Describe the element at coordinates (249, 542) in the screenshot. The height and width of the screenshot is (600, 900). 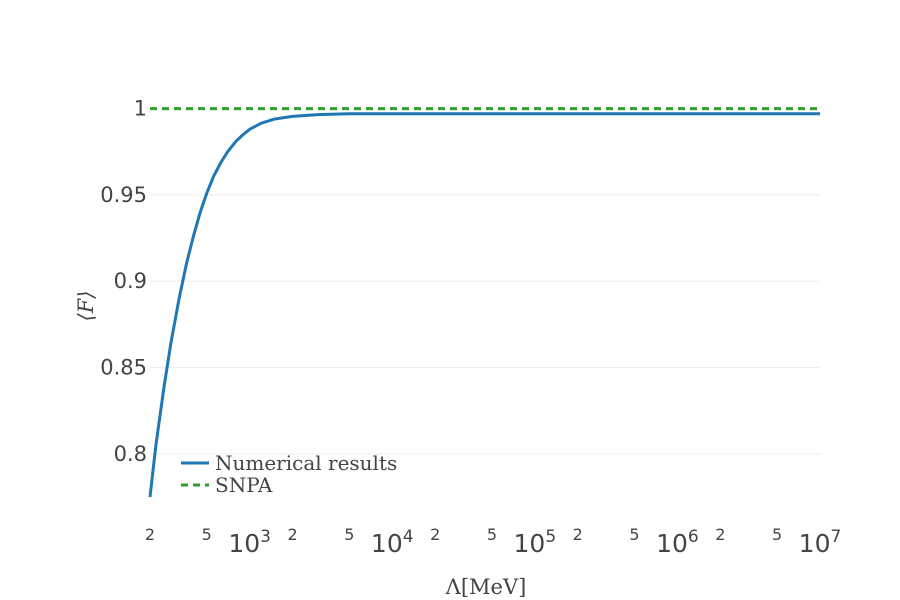
I see `x-major-tick-label-1000: 10³` at that location.